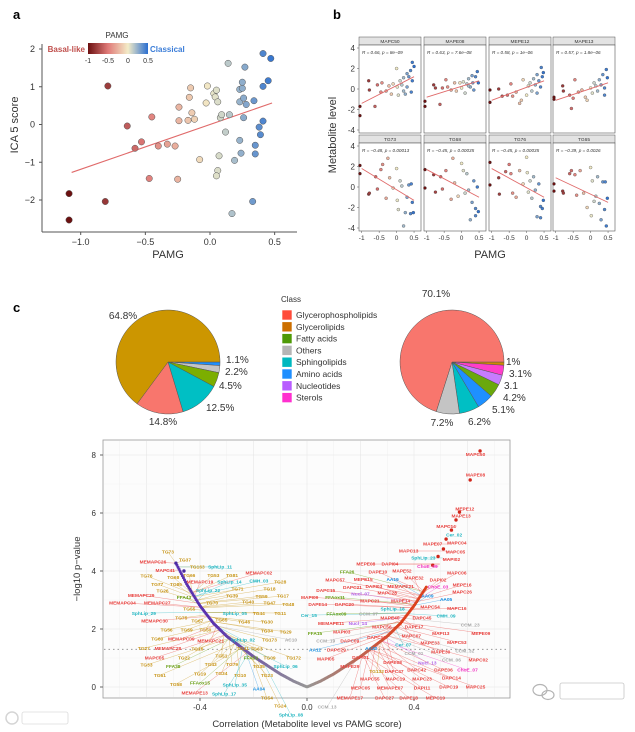 The width and height of the screenshot is (635, 732). What do you see at coordinates (32, 87) in the screenshot?
I see `y-tick-label: 1` at bounding box center [32, 87].